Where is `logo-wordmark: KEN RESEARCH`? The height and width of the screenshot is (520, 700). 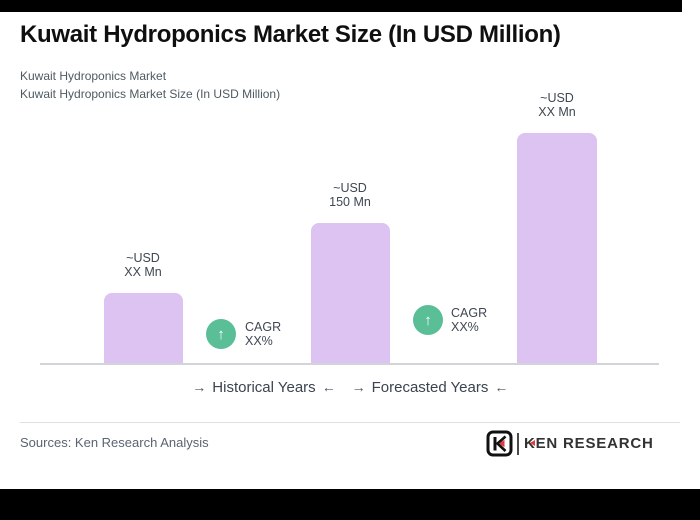
logo-wordmark: KEN RESEARCH is located at coordinates (589, 443).